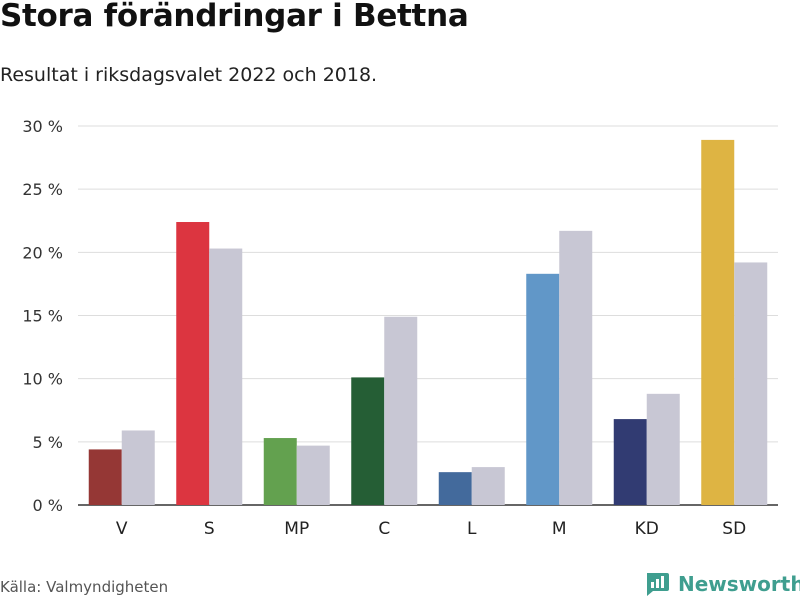  What do you see at coordinates (48, 505) in the screenshot?
I see `y-tick-label: 0 %` at bounding box center [48, 505].